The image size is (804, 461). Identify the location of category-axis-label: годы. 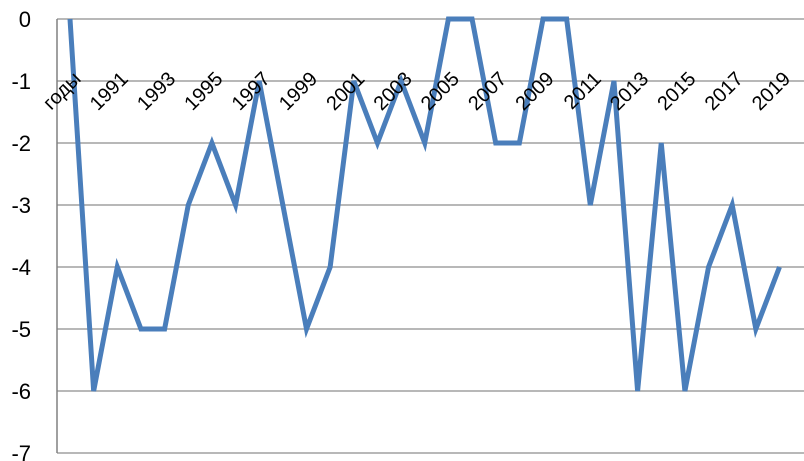
(62, 91).